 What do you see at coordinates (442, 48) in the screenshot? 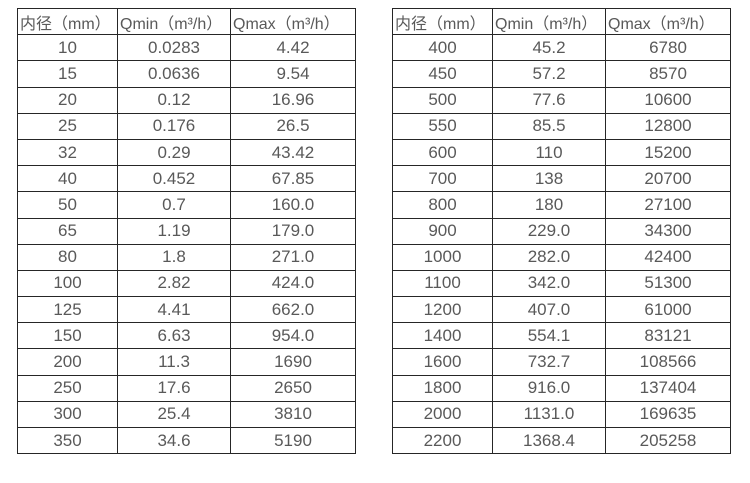
I see `table-cell: 400` at bounding box center [442, 48].